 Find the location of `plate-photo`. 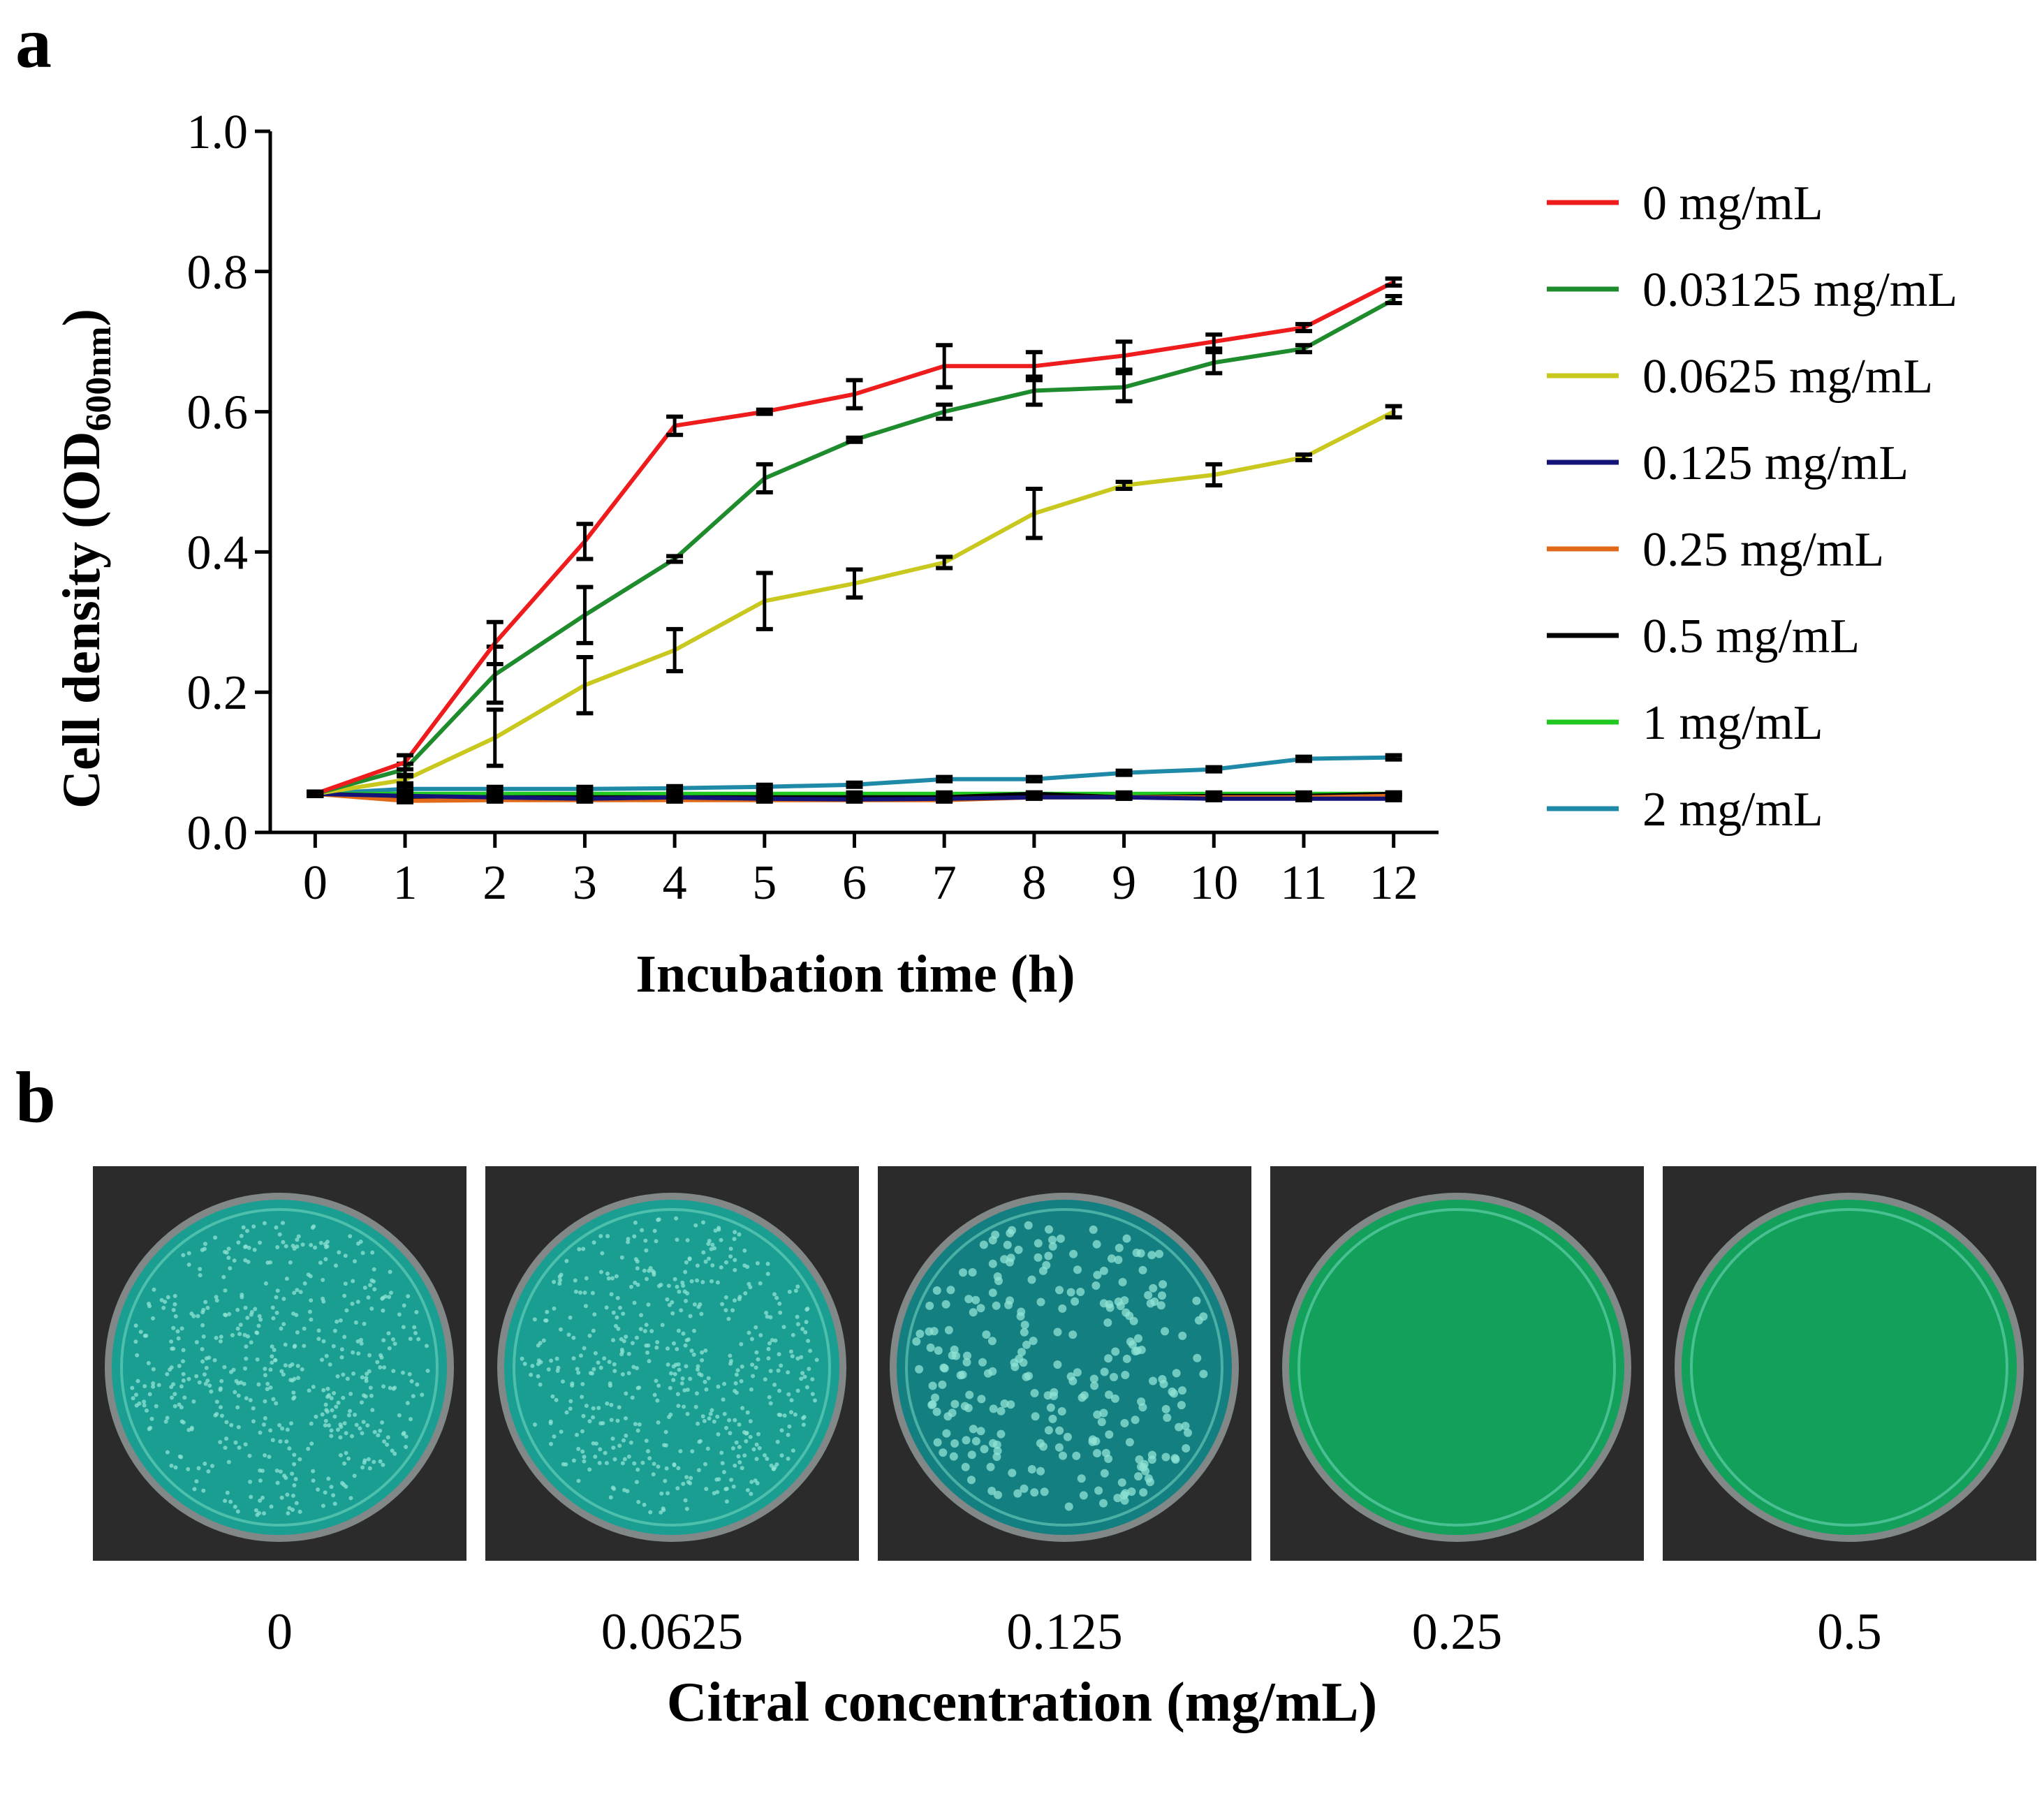

plate-photo is located at coordinates (1457, 1363).